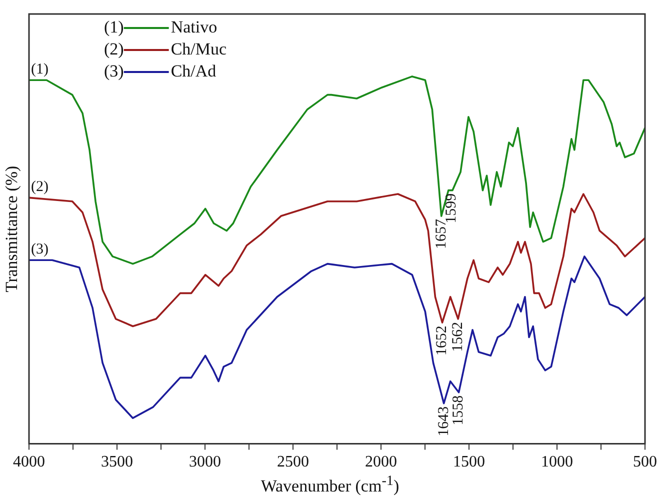 Image resolution: width=660 pixels, height=497 pixels. Describe the element at coordinates (381, 462) in the screenshot. I see `x-tick-label: 2000` at that location.